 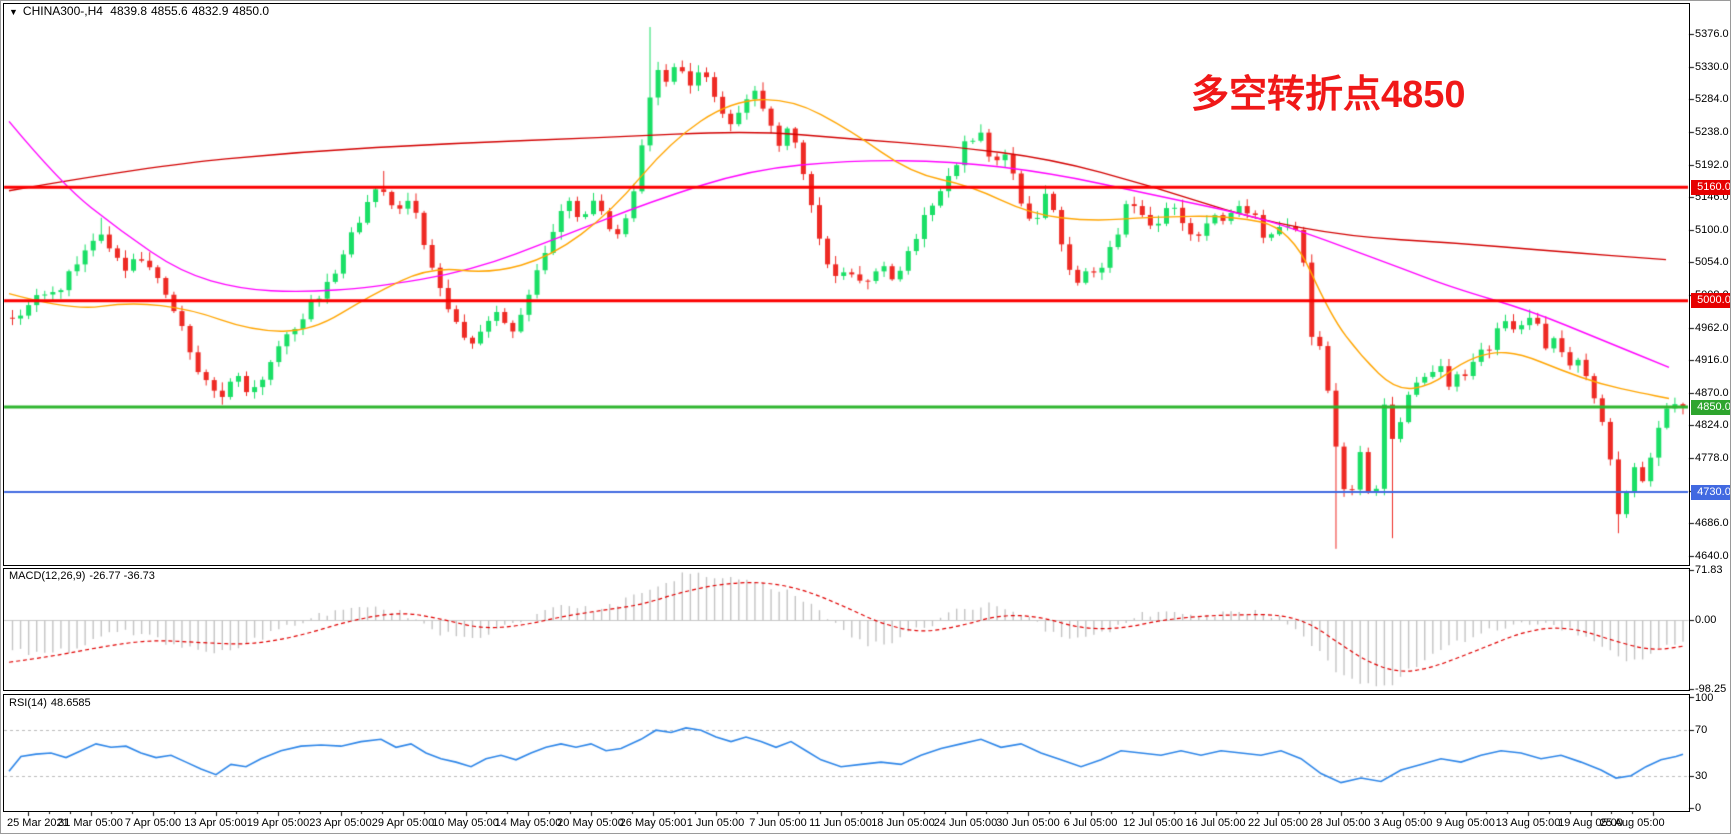 I want to click on time-axis-label: 18 Jun 05:00, so click(x=903, y=823).